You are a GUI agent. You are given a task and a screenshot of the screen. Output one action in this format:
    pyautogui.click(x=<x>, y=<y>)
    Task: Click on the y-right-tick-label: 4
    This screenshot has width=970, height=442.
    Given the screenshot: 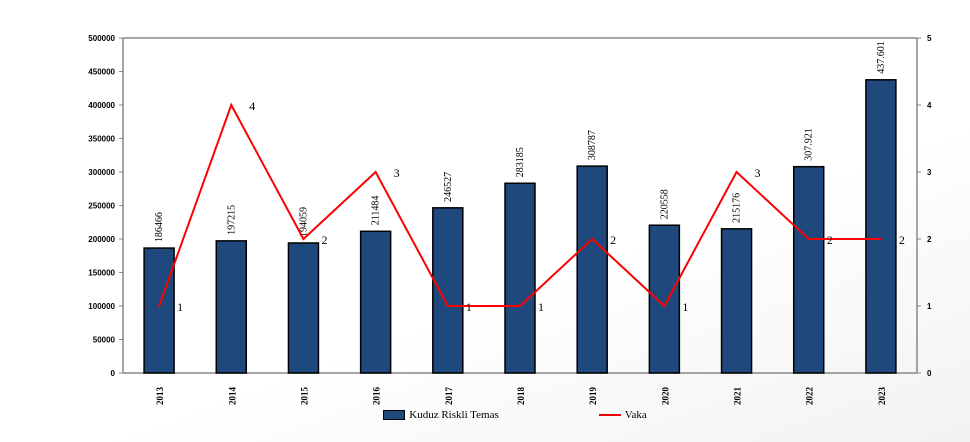 What is the action you would take?
    pyautogui.click(x=929, y=105)
    